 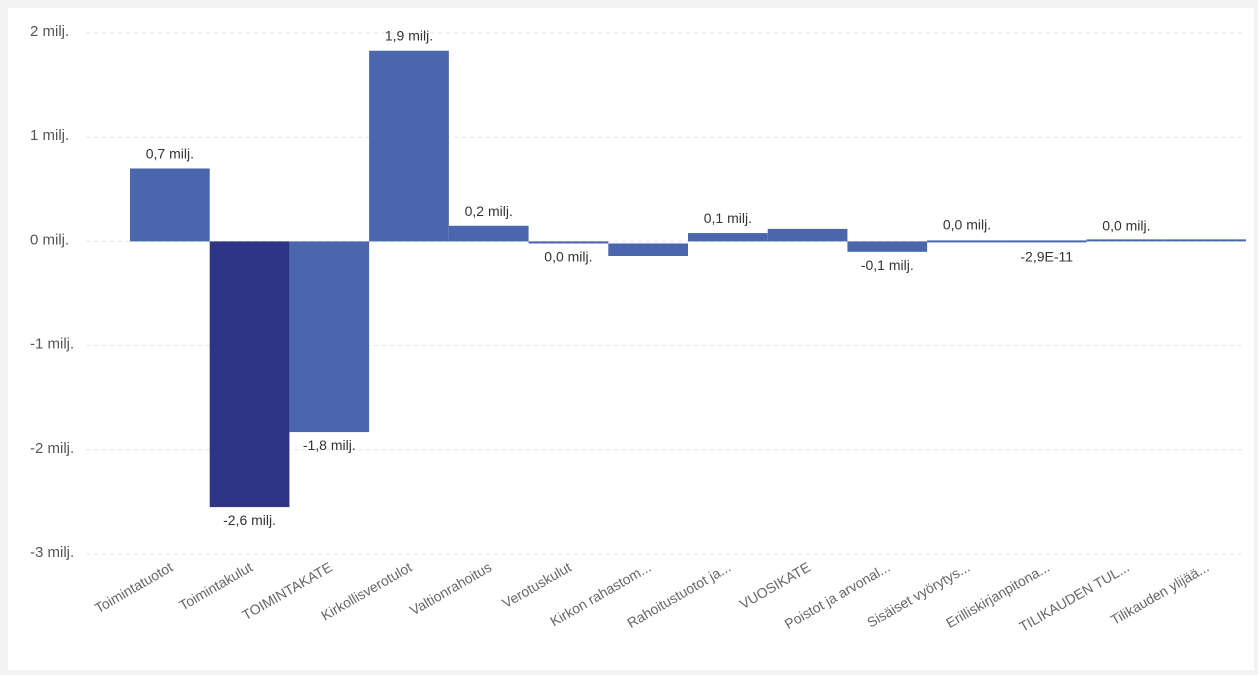 What do you see at coordinates (49, 135) in the screenshot?
I see `y-tick-label: 1 milj.` at bounding box center [49, 135].